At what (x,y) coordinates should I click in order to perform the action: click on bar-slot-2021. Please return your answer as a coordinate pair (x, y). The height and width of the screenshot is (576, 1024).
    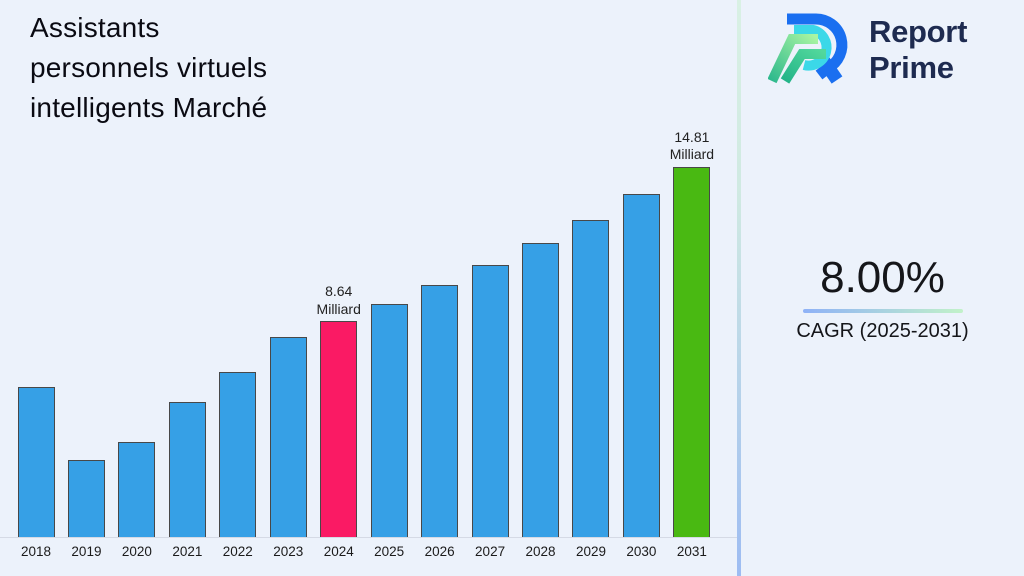
    Looking at the image, I should click on (187, 469).